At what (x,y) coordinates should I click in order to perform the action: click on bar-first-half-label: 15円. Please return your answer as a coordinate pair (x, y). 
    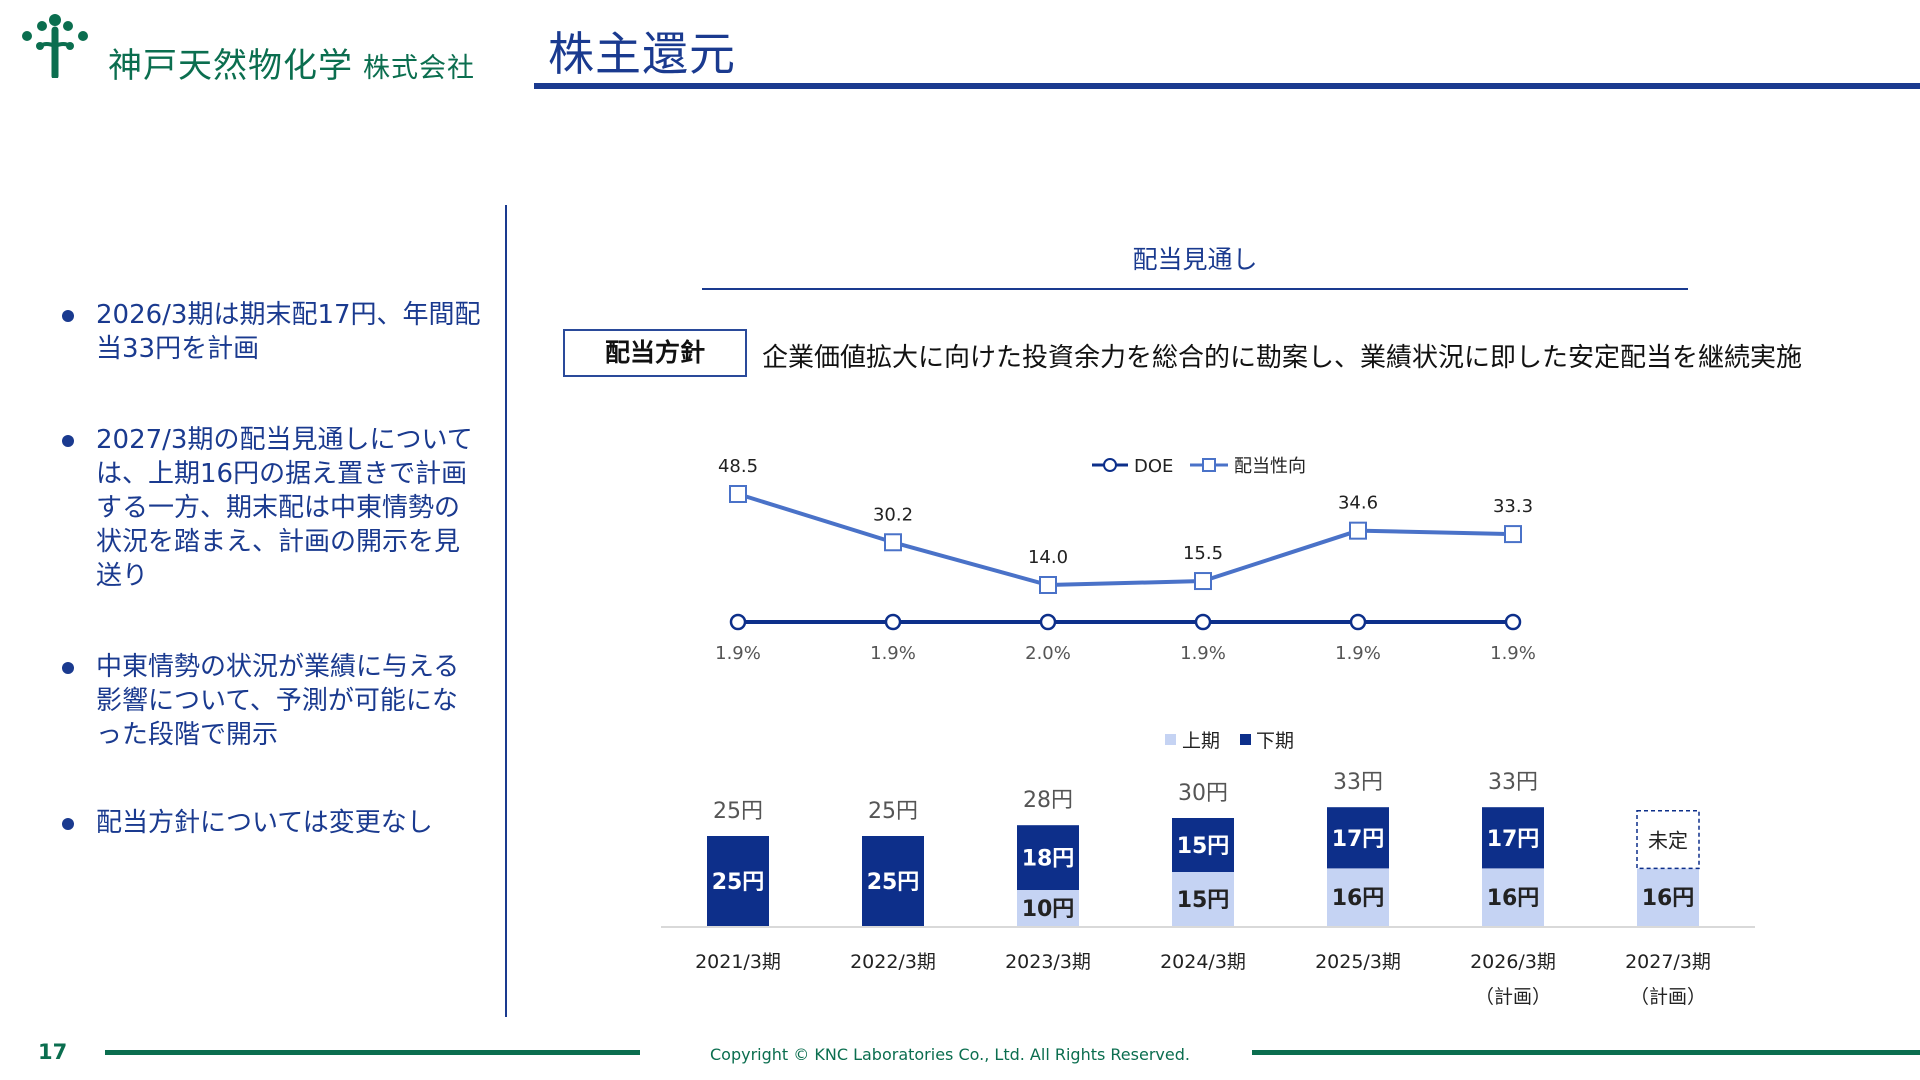
    Looking at the image, I should click on (1203, 900).